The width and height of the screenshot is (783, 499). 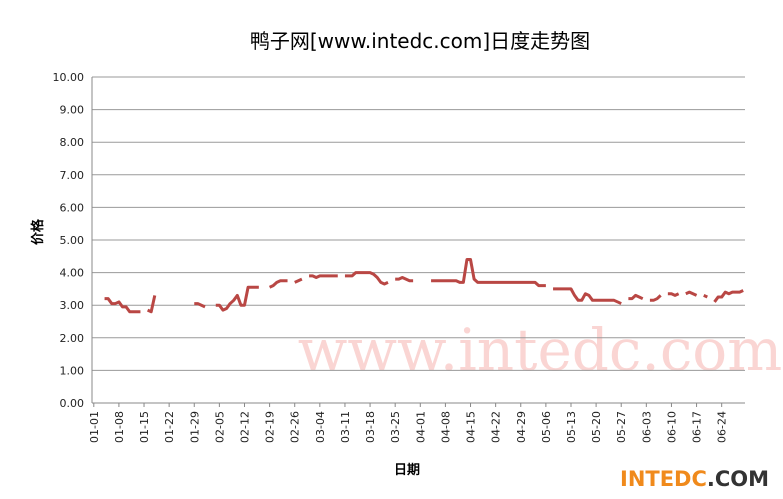 What do you see at coordinates (219, 427) in the screenshot?
I see `x-tick-label: 02-05` at bounding box center [219, 427].